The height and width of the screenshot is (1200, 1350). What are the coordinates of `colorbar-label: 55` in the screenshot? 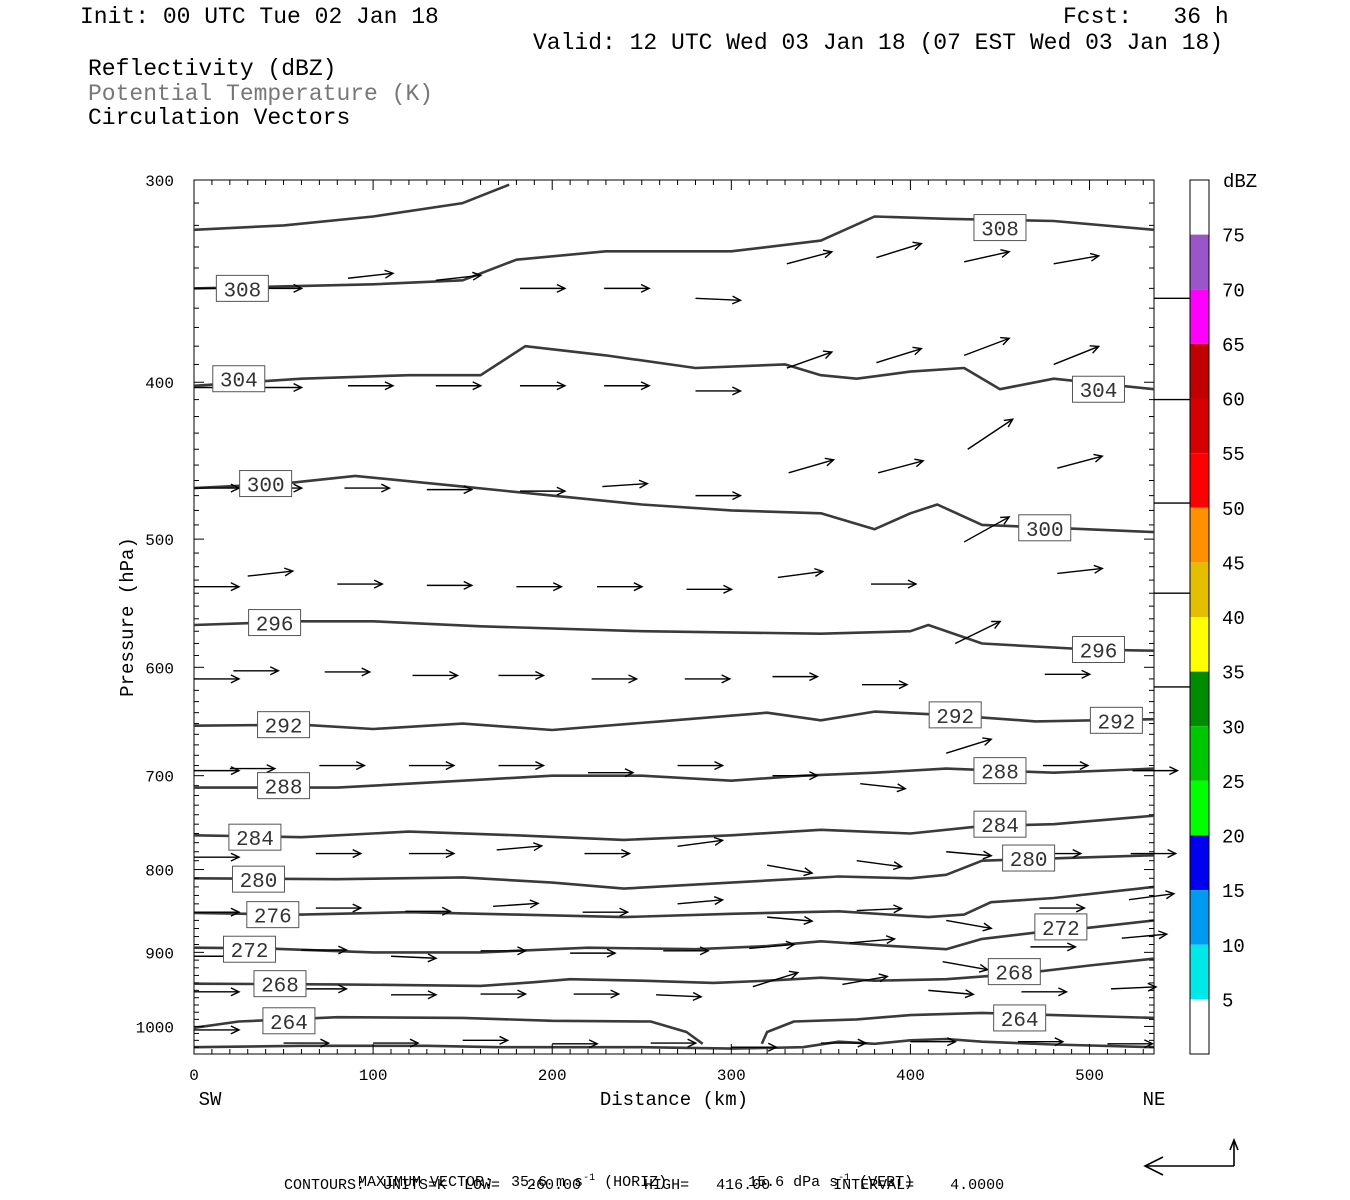 It's located at (1233, 455).